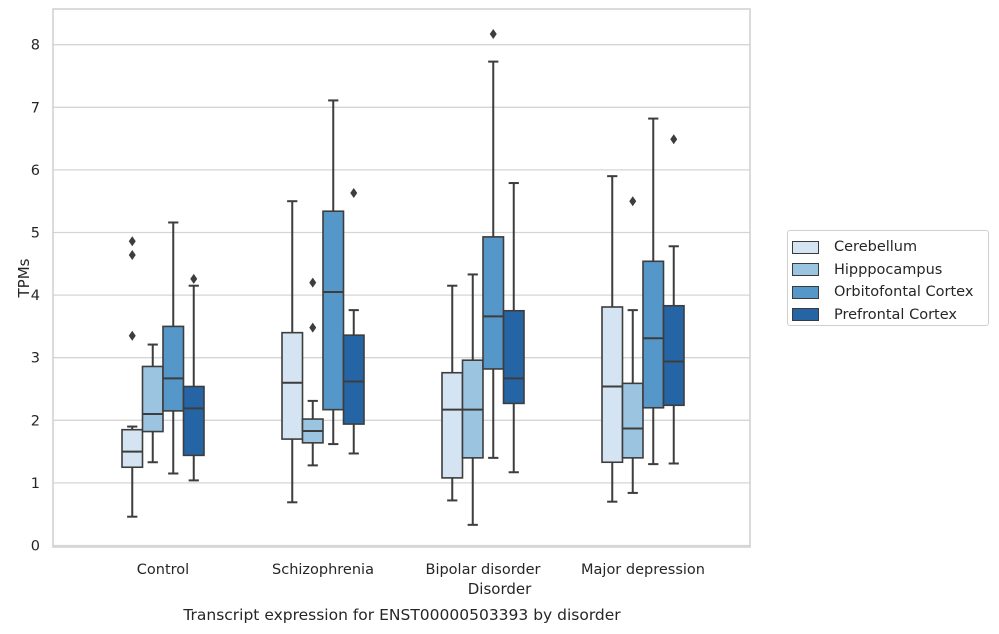 This screenshot has height=634, width=999. What do you see at coordinates (35, 234) in the screenshot?
I see `y-tick-label: 5` at bounding box center [35, 234].